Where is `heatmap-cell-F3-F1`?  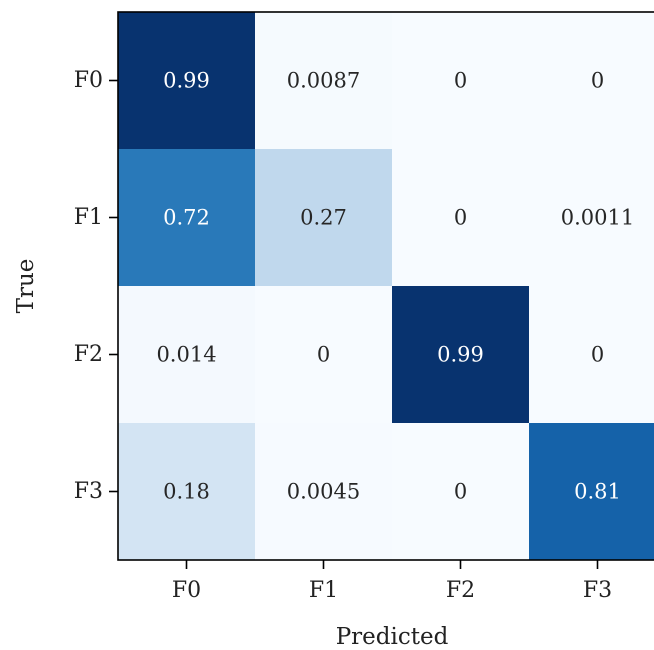
heatmap-cell-F3-F1 is located at coordinates (324, 492).